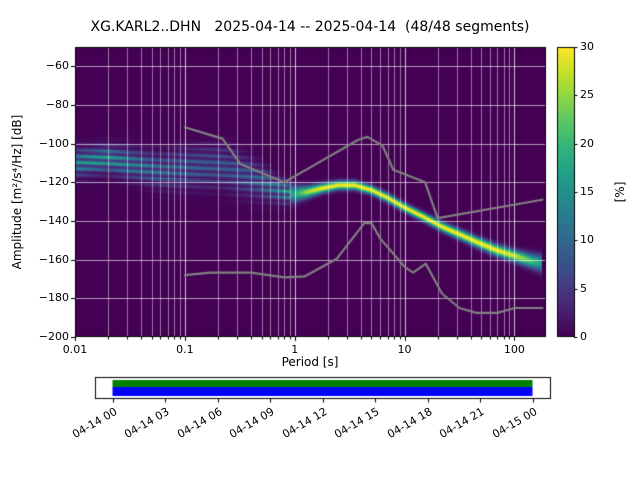  What do you see at coordinates (53, 143) in the screenshot?
I see `y-tick-label: −100` at bounding box center [53, 143].